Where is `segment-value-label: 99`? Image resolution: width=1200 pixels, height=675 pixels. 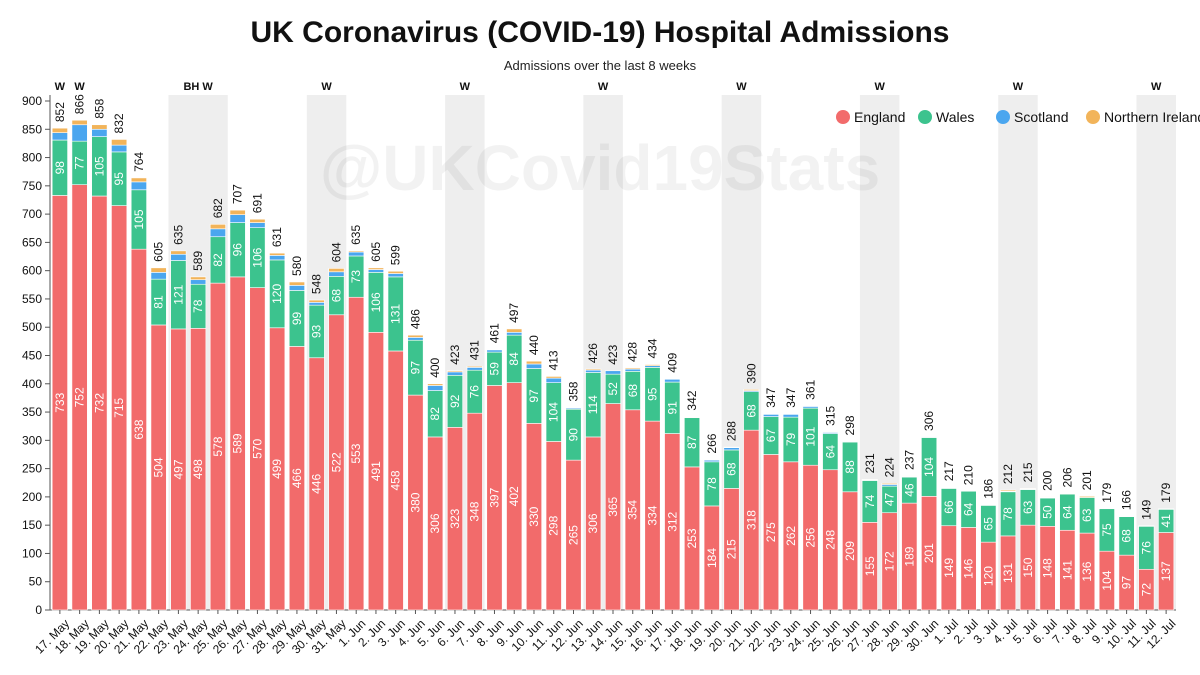
segment-value-label: 99 is located at coordinates (297, 318).